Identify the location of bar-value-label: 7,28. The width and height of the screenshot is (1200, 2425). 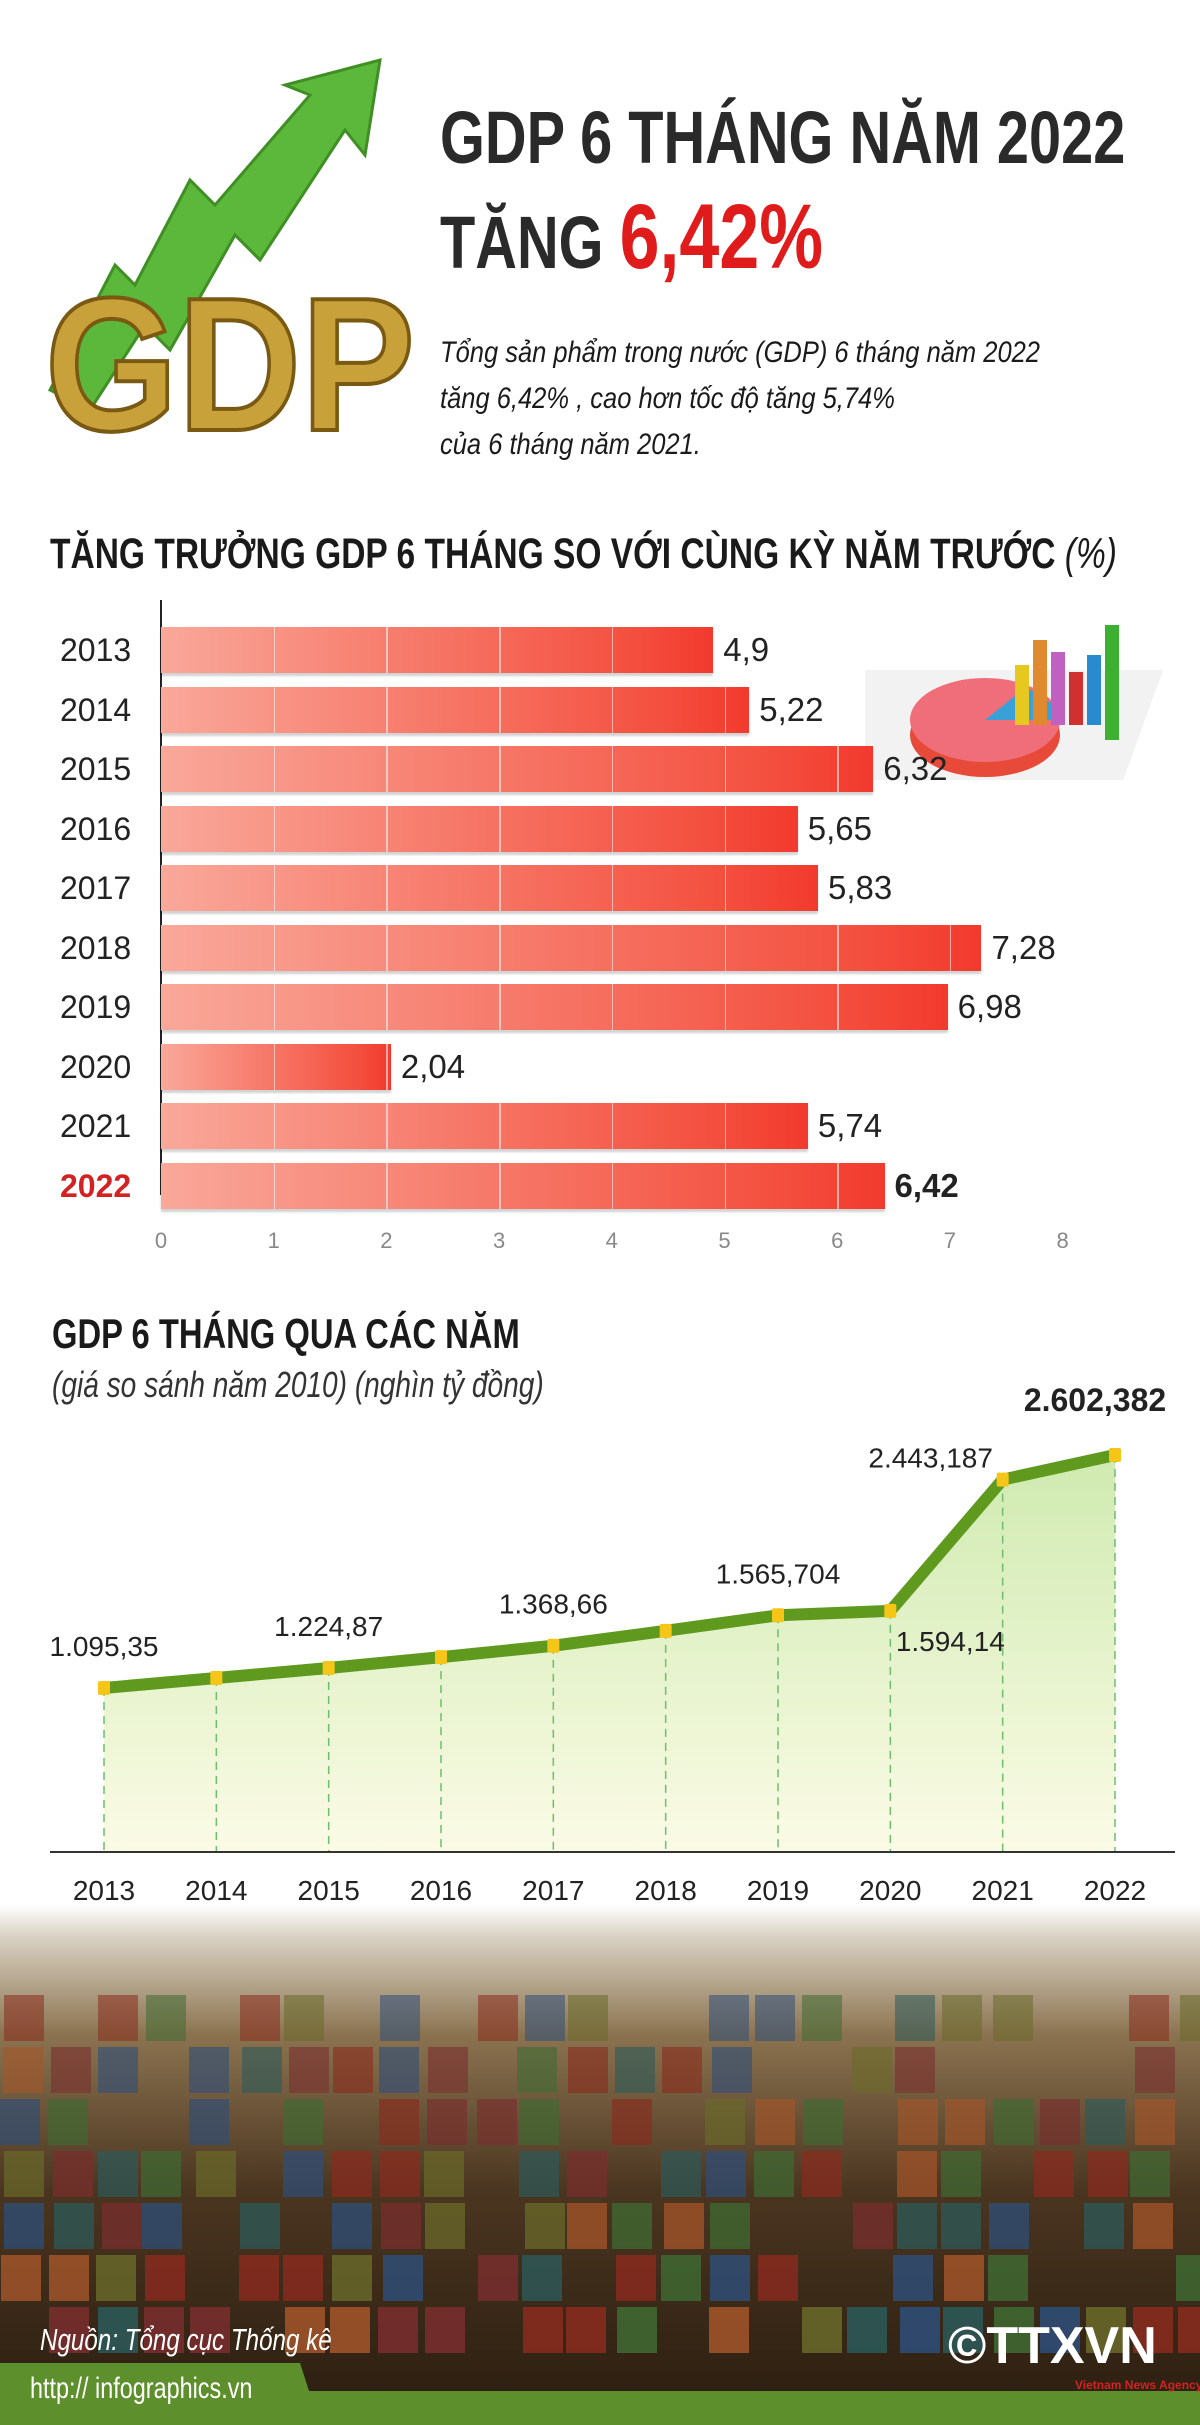
(1023, 947).